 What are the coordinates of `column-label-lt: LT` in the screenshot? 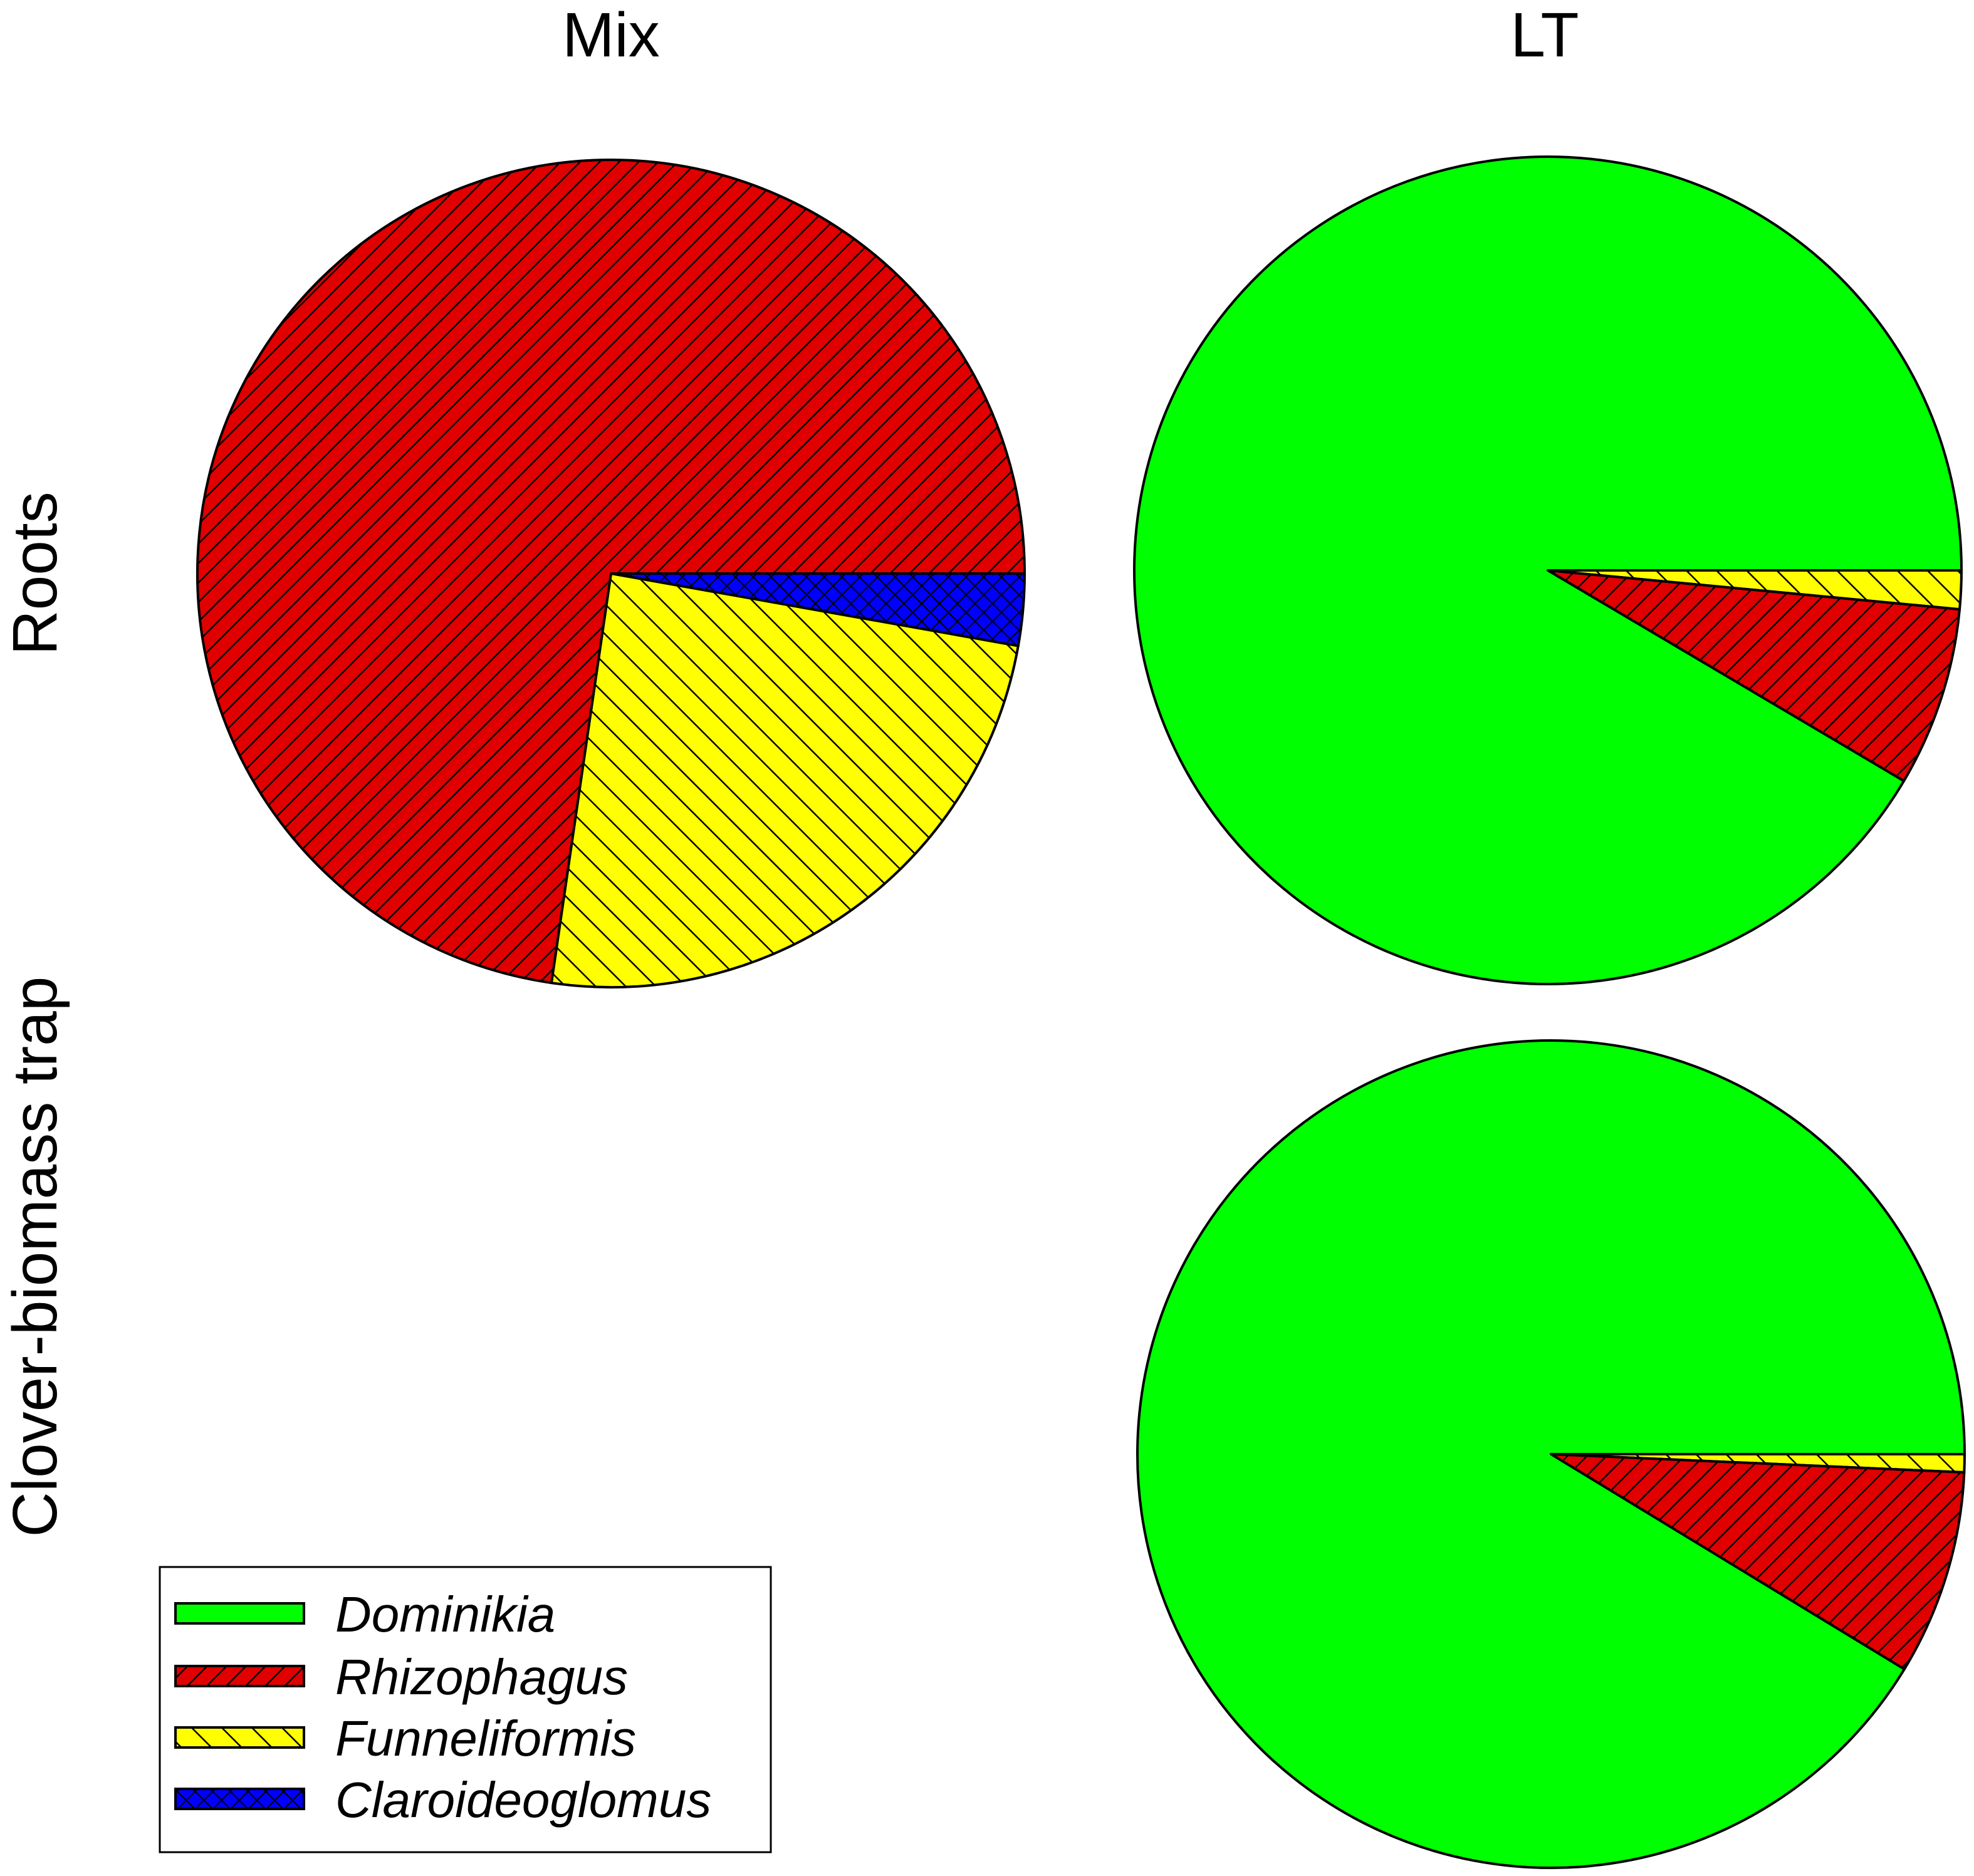 It's located at (1544, 35).